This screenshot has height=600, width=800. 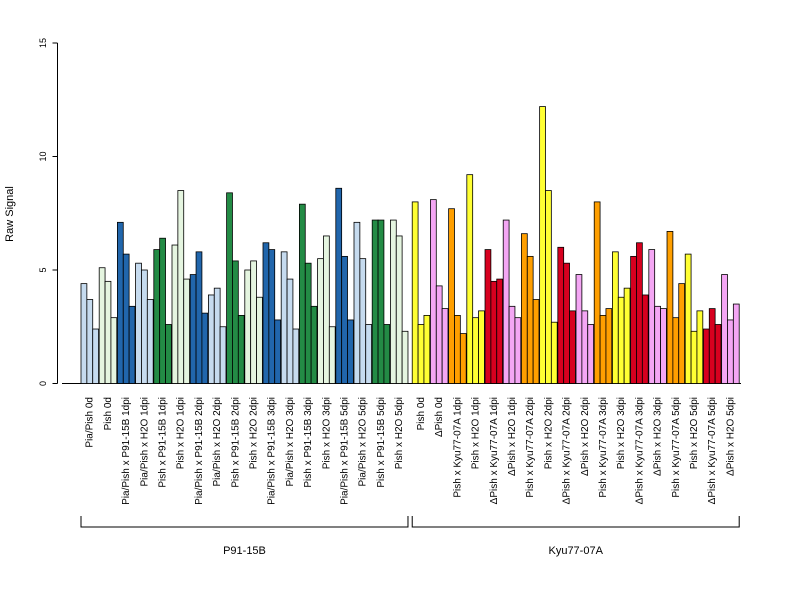 I want to click on category-label: Pia/Pish x P91-15B 1dpi, so click(x=126, y=451).